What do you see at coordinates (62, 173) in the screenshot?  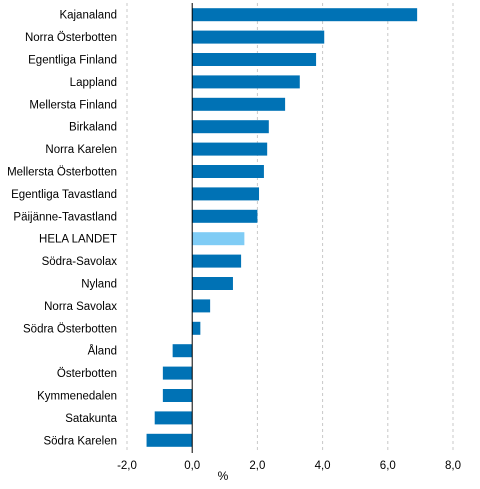 I see `category-label: Mellersta Österbotten` at bounding box center [62, 173].